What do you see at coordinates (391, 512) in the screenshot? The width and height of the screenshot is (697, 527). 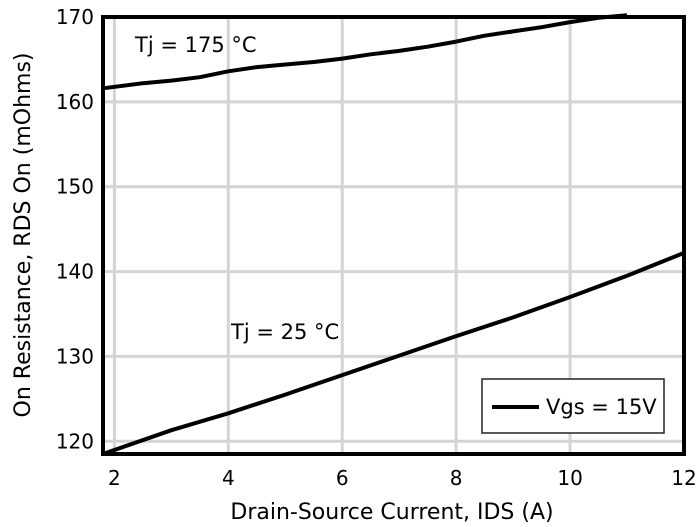 I see `x-axis-title: Drain-Source Current, IDS (A)` at bounding box center [391, 512].